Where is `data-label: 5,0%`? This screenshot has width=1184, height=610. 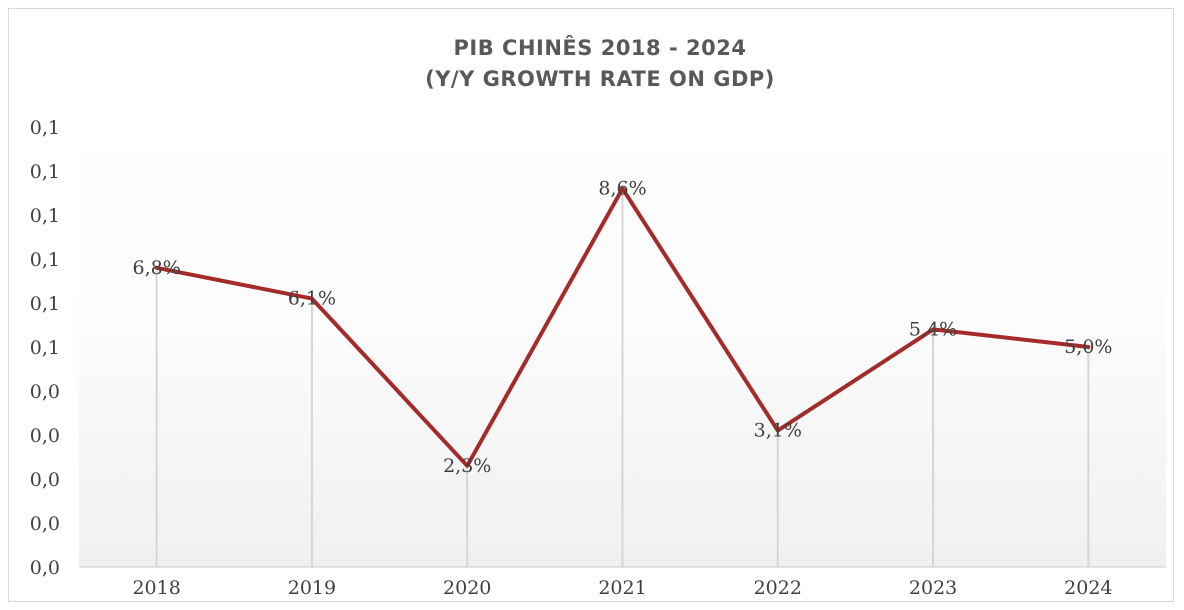 data-label: 5,0% is located at coordinates (1088, 347).